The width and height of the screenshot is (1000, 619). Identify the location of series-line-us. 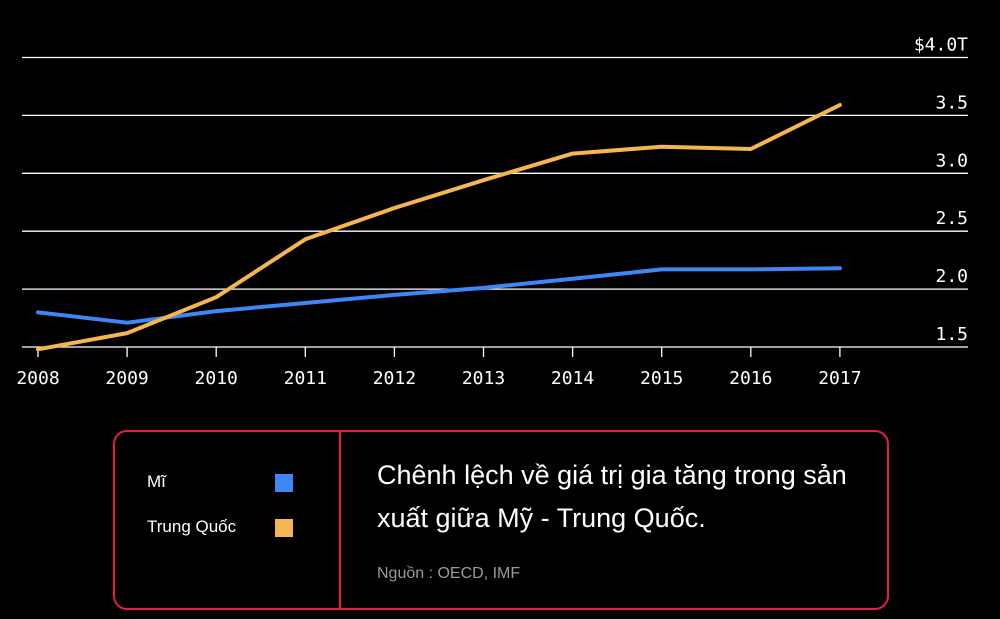
(439, 295).